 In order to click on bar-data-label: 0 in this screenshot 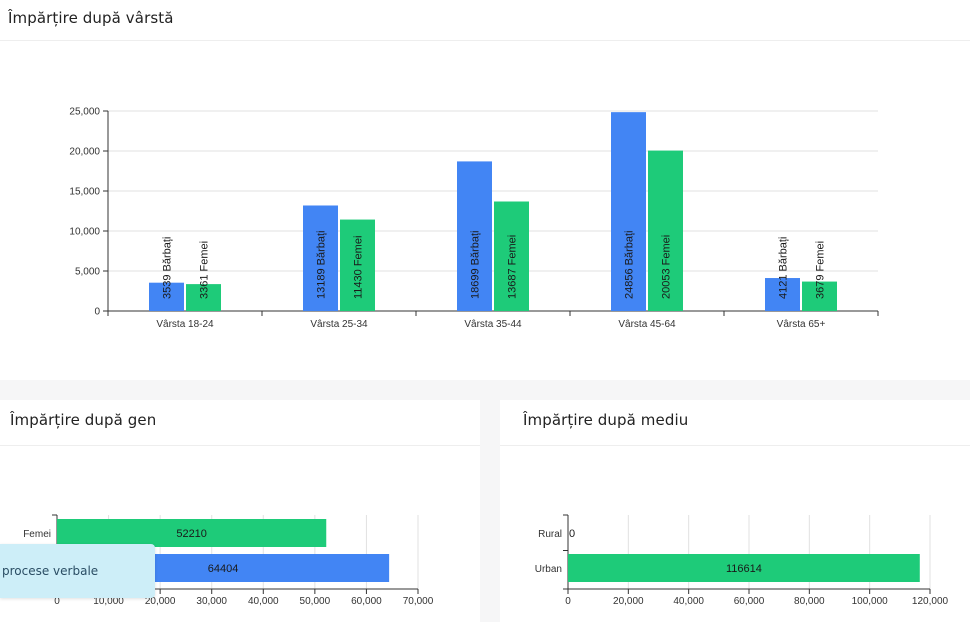, I will do `click(572, 534)`.